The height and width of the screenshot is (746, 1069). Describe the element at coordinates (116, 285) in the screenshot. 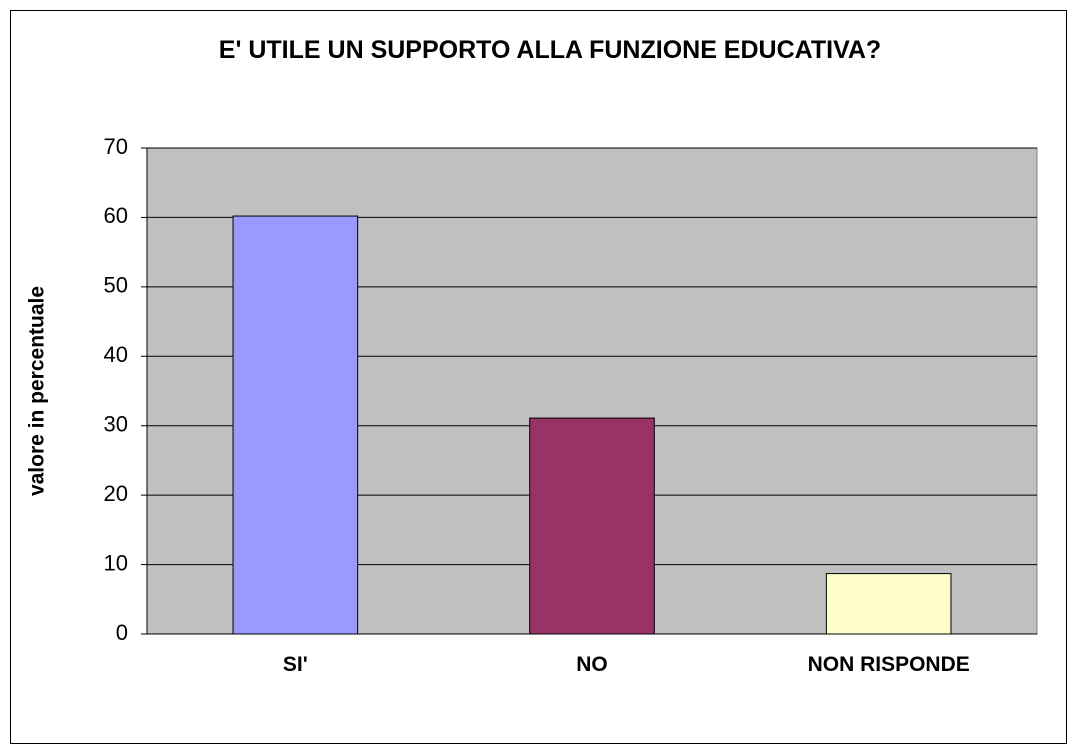

I see `y-tick-label: 50` at that location.